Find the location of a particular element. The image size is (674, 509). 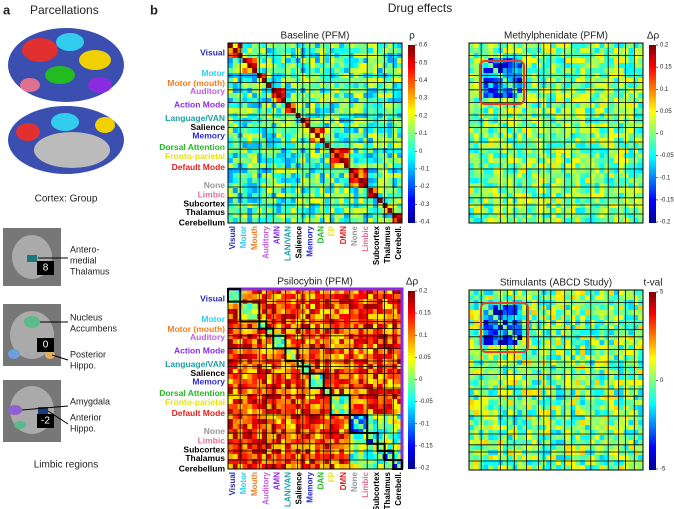

slice-number: -2 is located at coordinates (45, 421).